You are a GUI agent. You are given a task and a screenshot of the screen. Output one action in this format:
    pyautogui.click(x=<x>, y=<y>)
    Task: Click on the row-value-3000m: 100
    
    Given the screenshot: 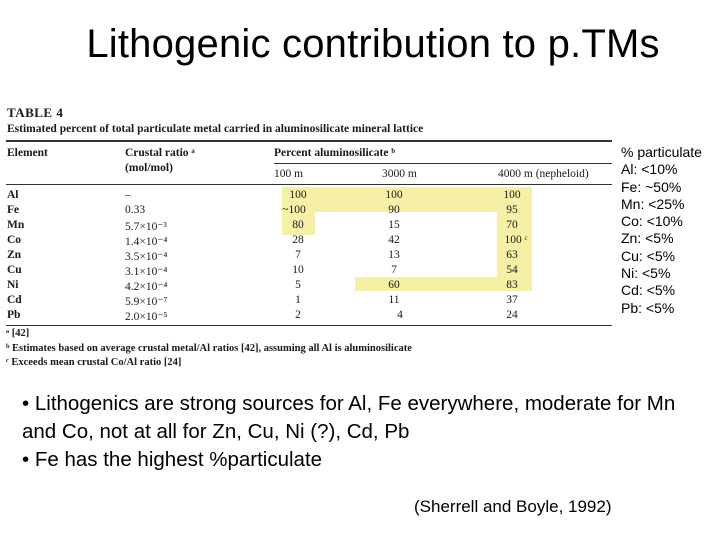 What is the action you would take?
    pyautogui.click(x=394, y=195)
    